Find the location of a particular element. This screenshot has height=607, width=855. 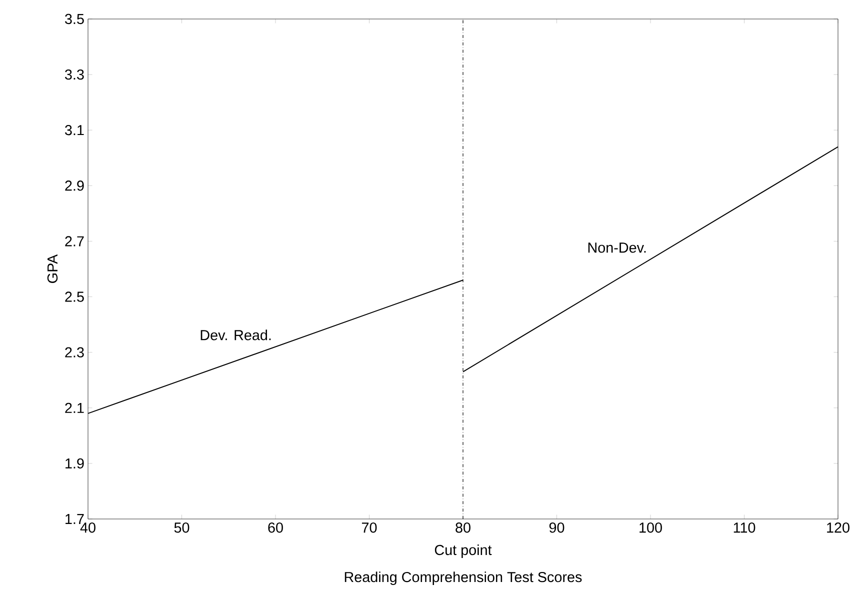

x-tick-label: 110 is located at coordinates (745, 527).